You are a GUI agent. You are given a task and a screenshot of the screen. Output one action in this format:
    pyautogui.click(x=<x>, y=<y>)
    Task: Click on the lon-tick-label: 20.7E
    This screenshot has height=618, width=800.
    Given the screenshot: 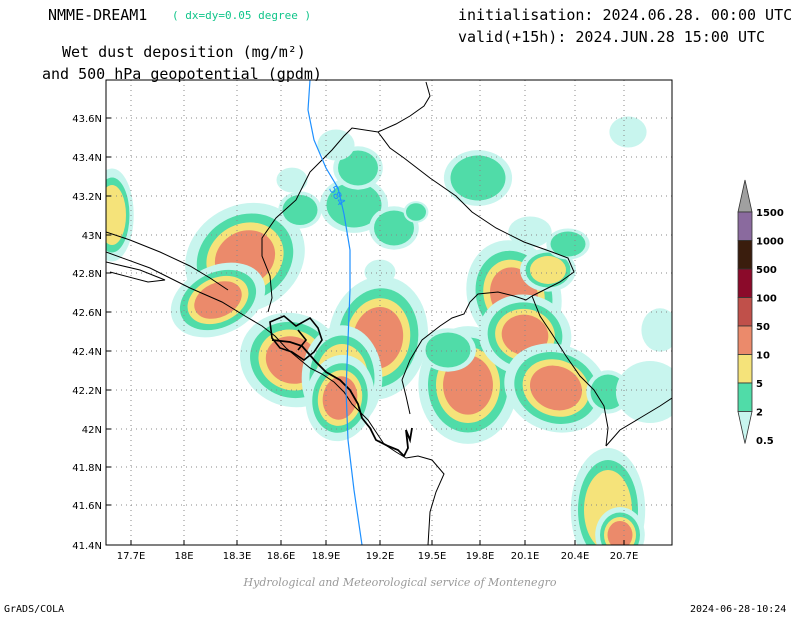 What is the action you would take?
    pyautogui.click(x=624, y=556)
    